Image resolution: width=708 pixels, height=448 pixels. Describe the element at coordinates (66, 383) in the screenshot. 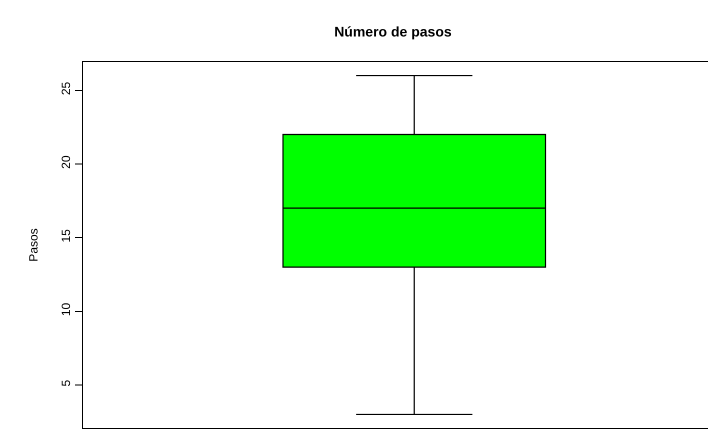

I see `y-tick-label: 5` at that location.